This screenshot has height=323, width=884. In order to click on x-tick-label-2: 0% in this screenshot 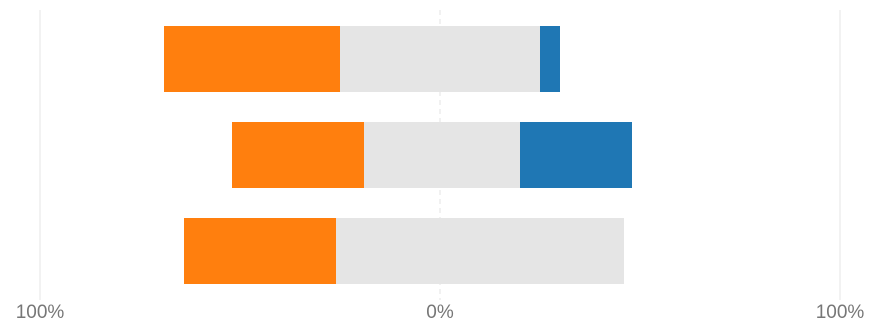, I will do `click(440, 312)`.